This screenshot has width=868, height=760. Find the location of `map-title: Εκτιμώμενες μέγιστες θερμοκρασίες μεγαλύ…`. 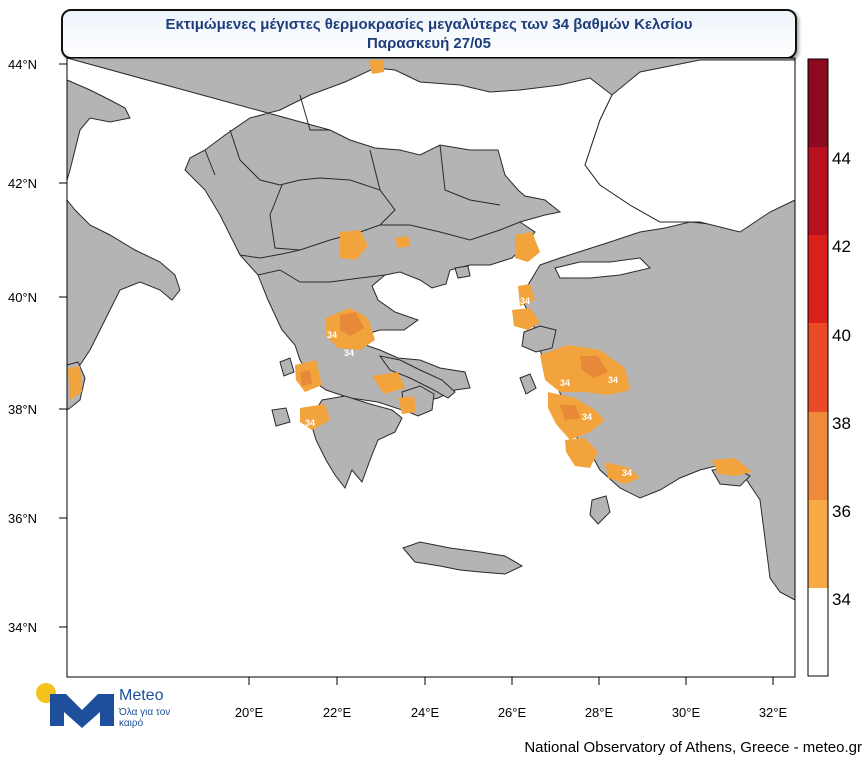

map-title: Εκτιμώμενες μέγιστες θερμοκρασίες μεγαλύ… is located at coordinates (429, 24).